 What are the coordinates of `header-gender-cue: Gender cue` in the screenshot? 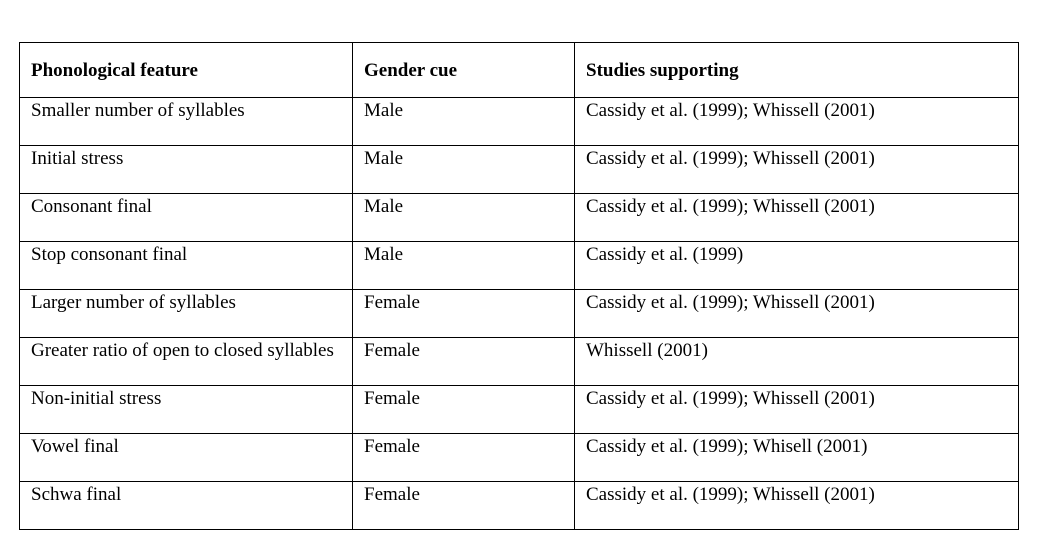 It's located at (463, 70).